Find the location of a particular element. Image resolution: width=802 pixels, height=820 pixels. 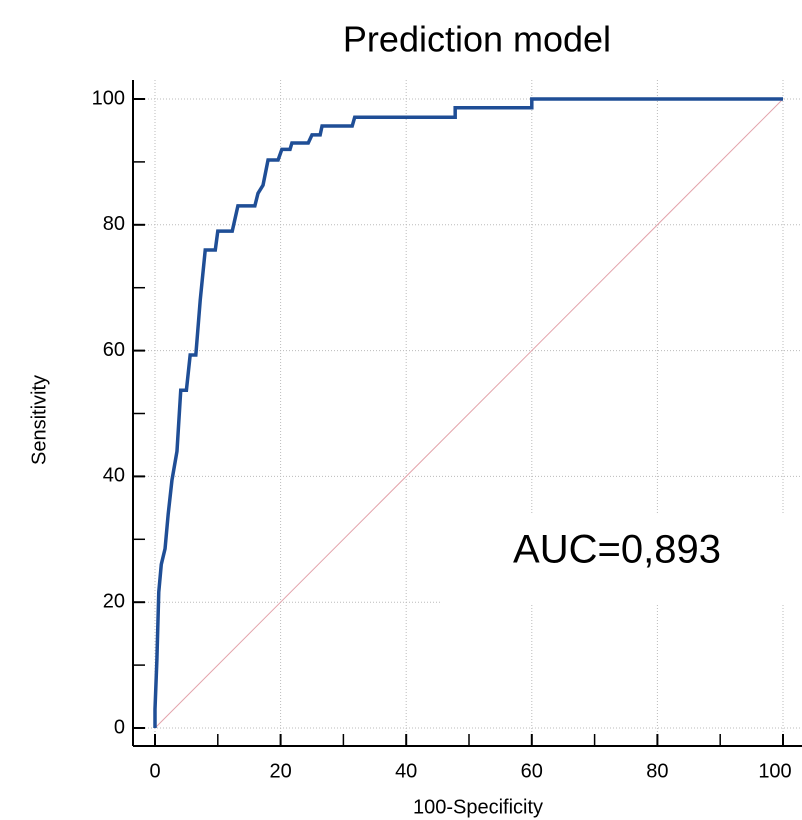

x-tick-label: 0 is located at coordinates (154, 771).